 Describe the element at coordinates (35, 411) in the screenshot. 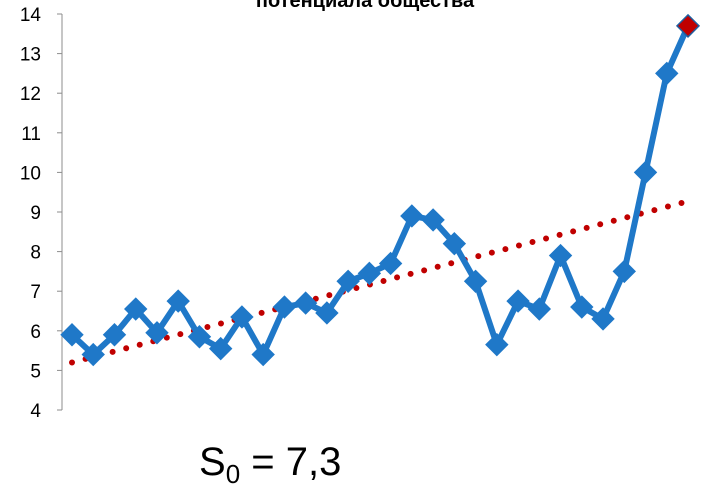

I see `y-tick-label: 4` at that location.